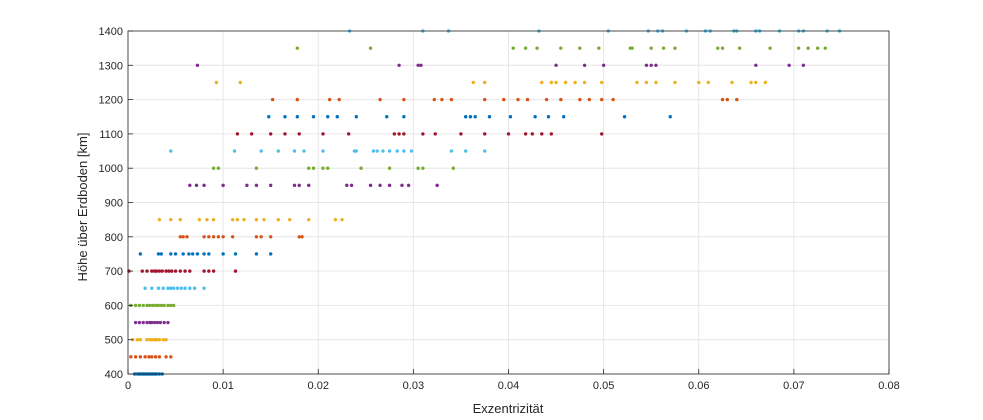 This screenshot has width=983, height=420. Describe the element at coordinates (111, 169) in the screenshot. I see `y-tick-label: 1000` at that location.